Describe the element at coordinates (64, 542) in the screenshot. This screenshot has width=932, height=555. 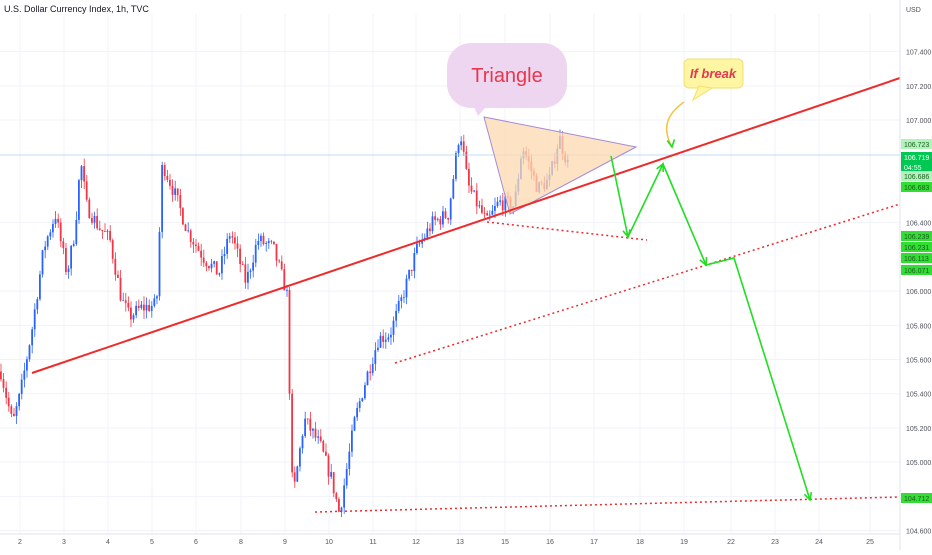
I see `x-tick-label: 3` at that location.